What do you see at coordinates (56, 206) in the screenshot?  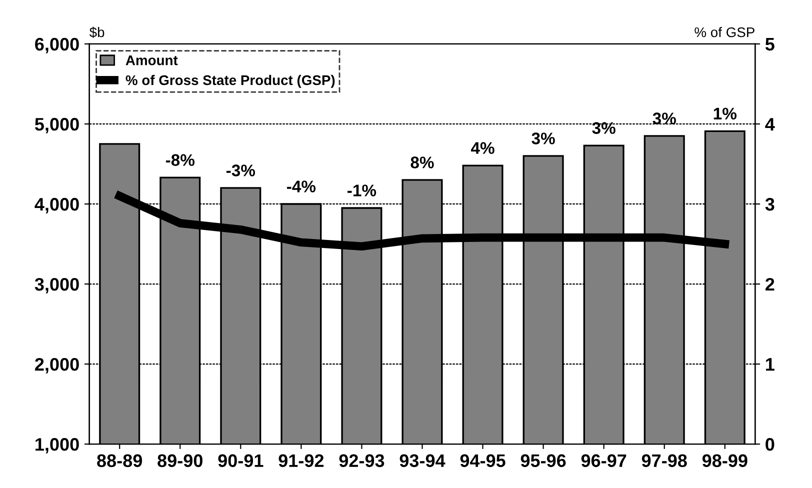 I see `y-tick-label: 4,000` at bounding box center [56, 206].